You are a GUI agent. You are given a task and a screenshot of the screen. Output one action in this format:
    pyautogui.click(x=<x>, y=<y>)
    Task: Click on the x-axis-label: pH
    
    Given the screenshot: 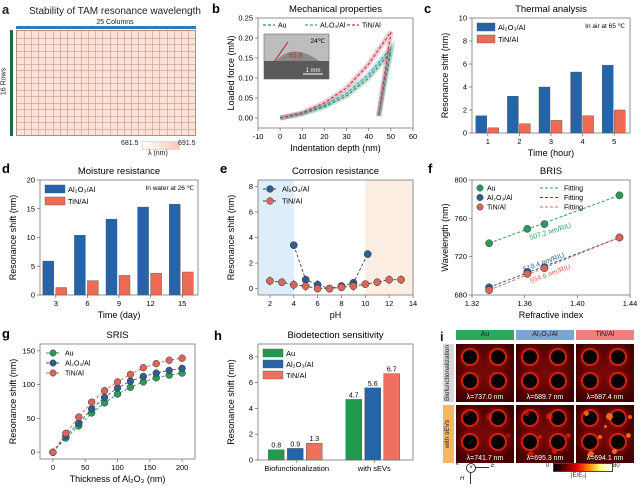 What is the action you would take?
    pyautogui.click(x=336, y=315)
    